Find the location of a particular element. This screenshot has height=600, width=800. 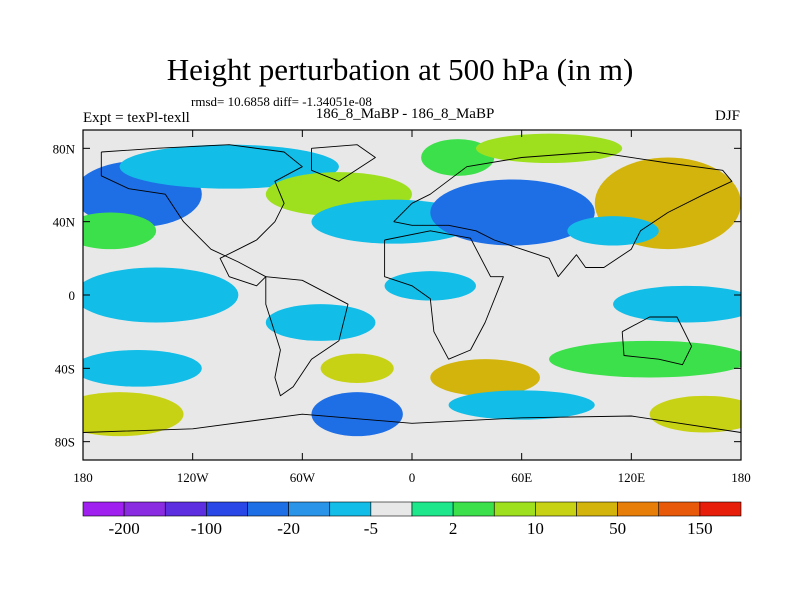

coastline-africa is located at coordinates (444, 295).